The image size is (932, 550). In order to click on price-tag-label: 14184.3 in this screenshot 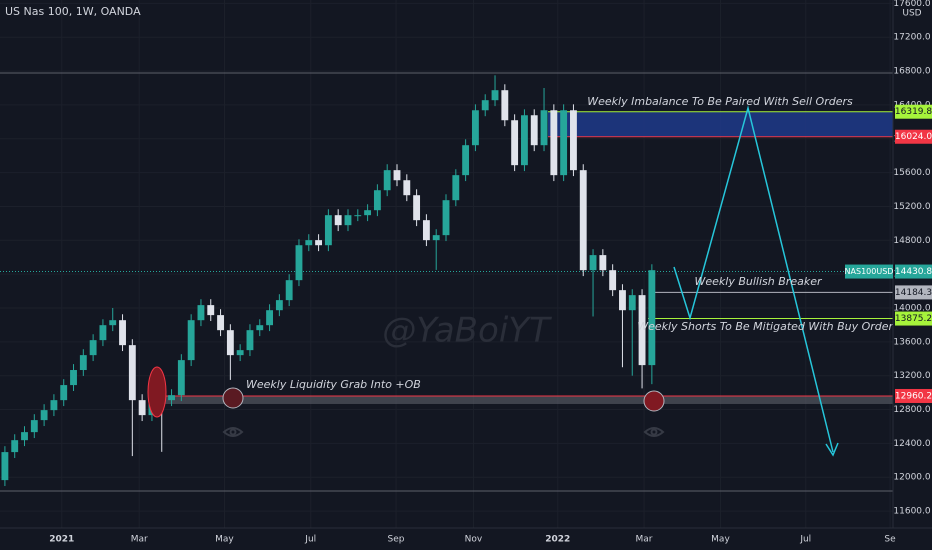, I will do `click(913, 293)`.